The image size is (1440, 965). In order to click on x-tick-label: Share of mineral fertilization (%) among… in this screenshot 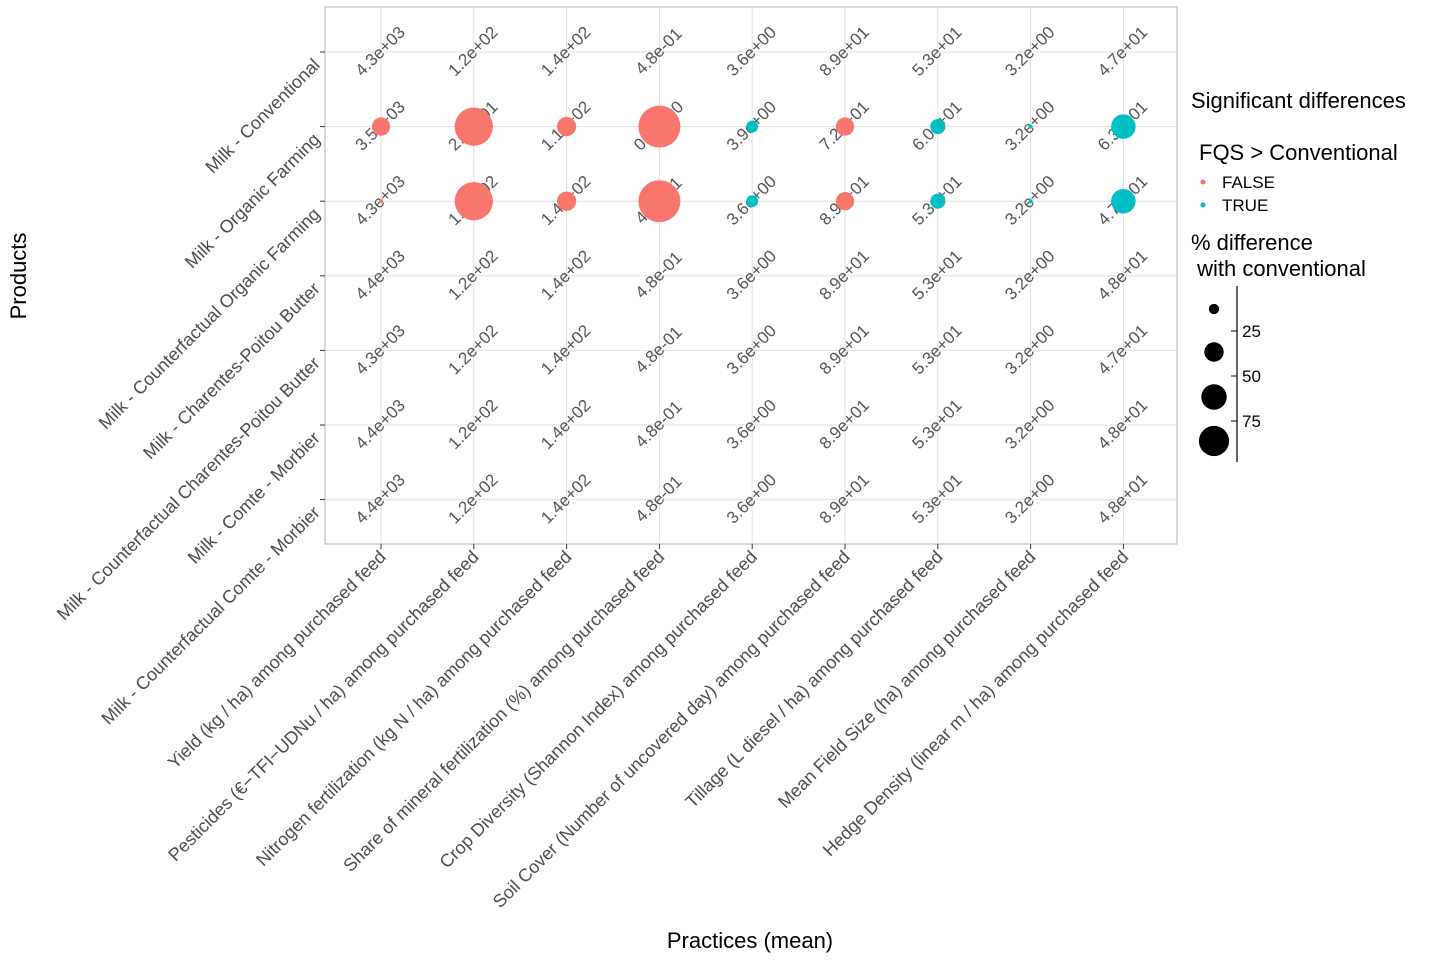, I will do `click(503, 711)`.